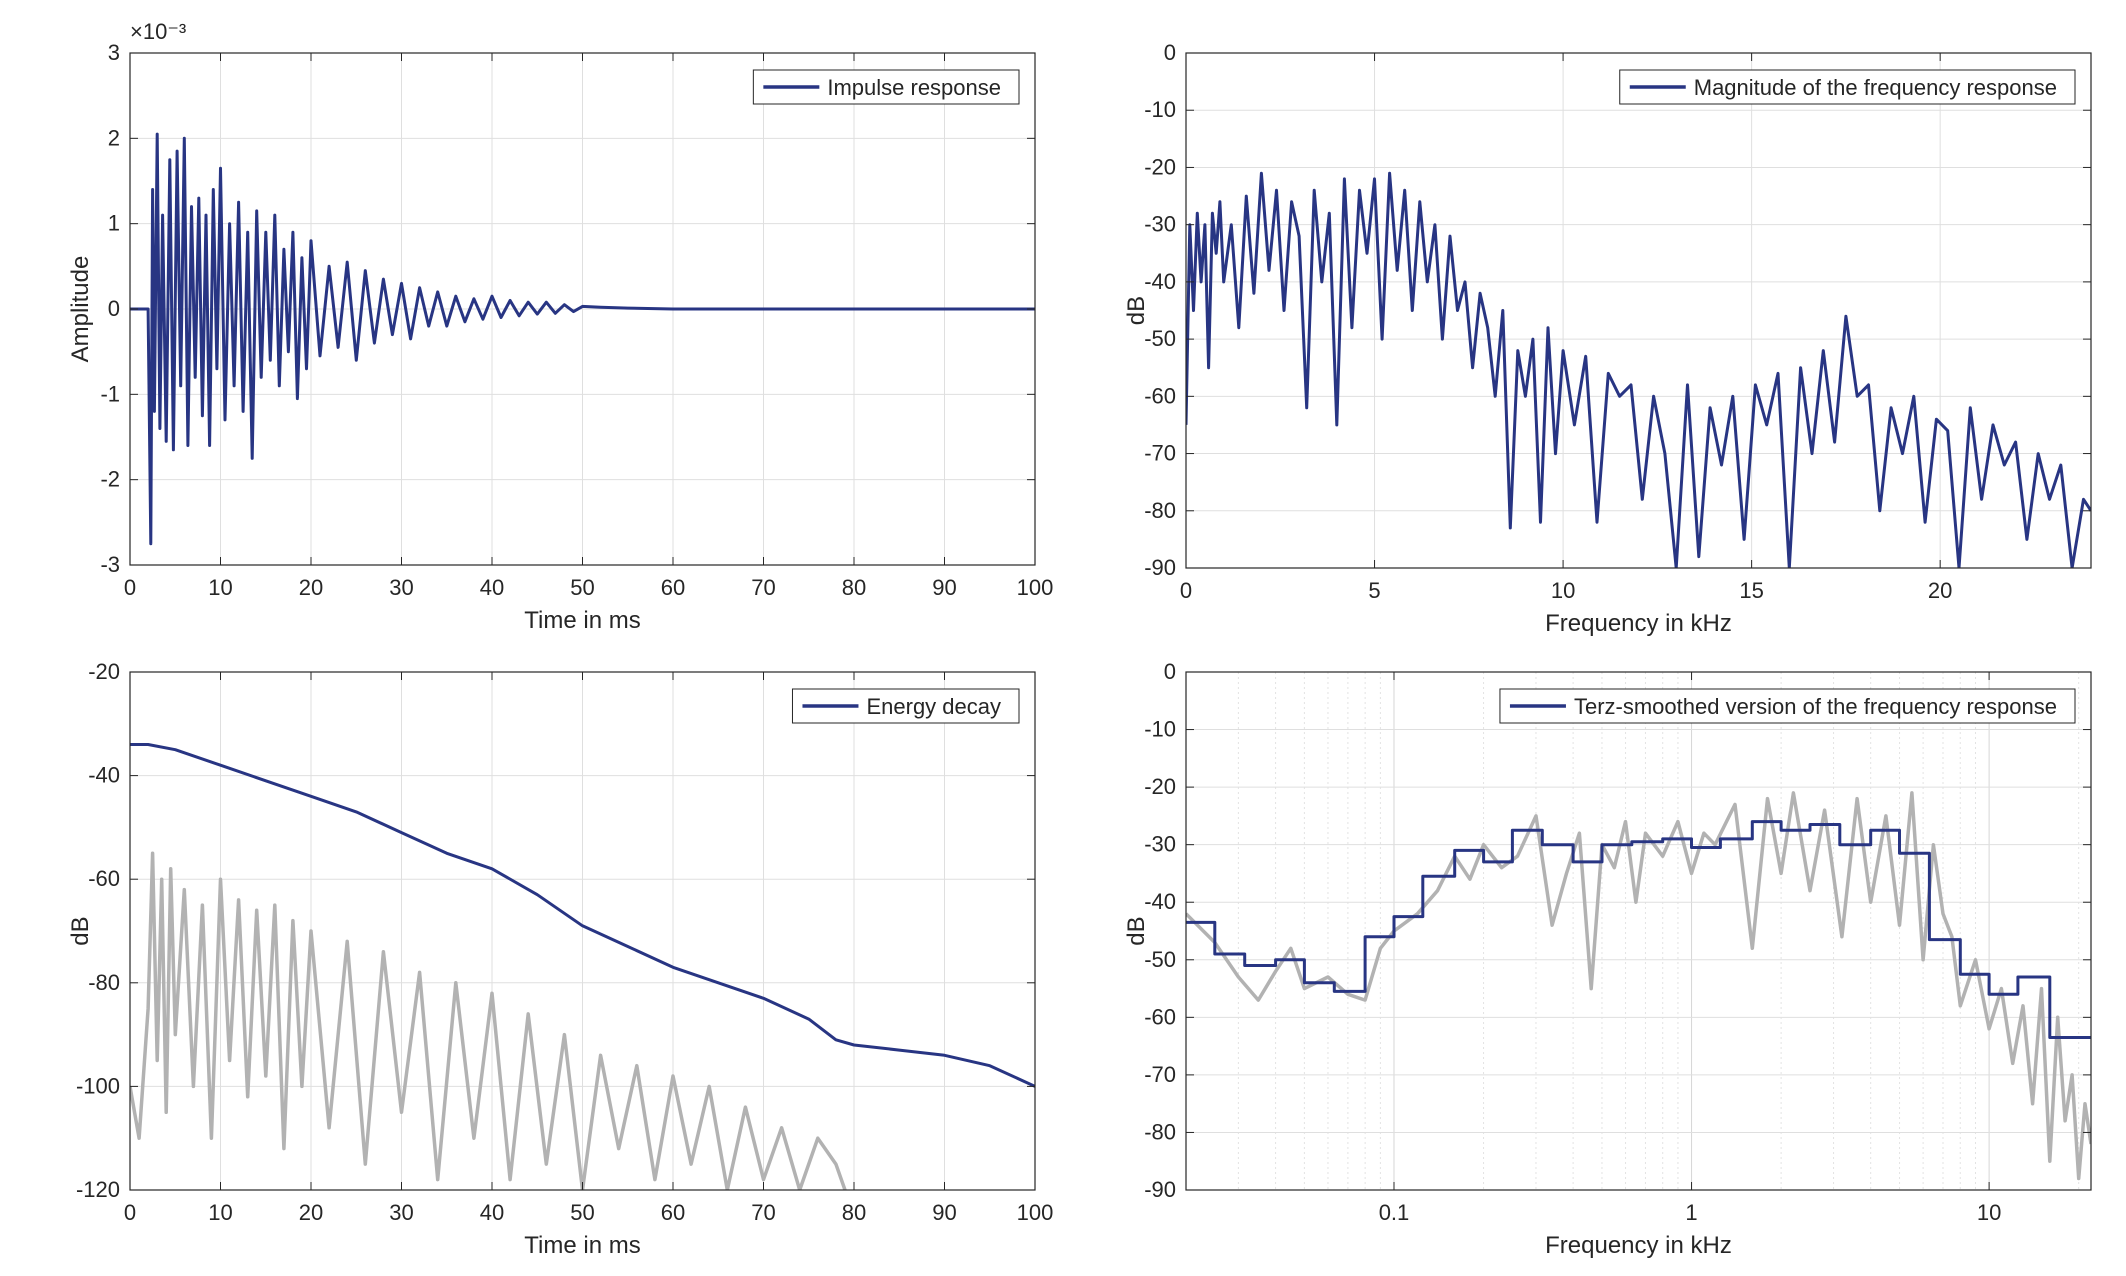 Image resolution: width=2126 pixels, height=1276 pixels. Describe the element at coordinates (1875, 87) in the screenshot. I see `legend-label: Magnitude of the frequency response` at that location.